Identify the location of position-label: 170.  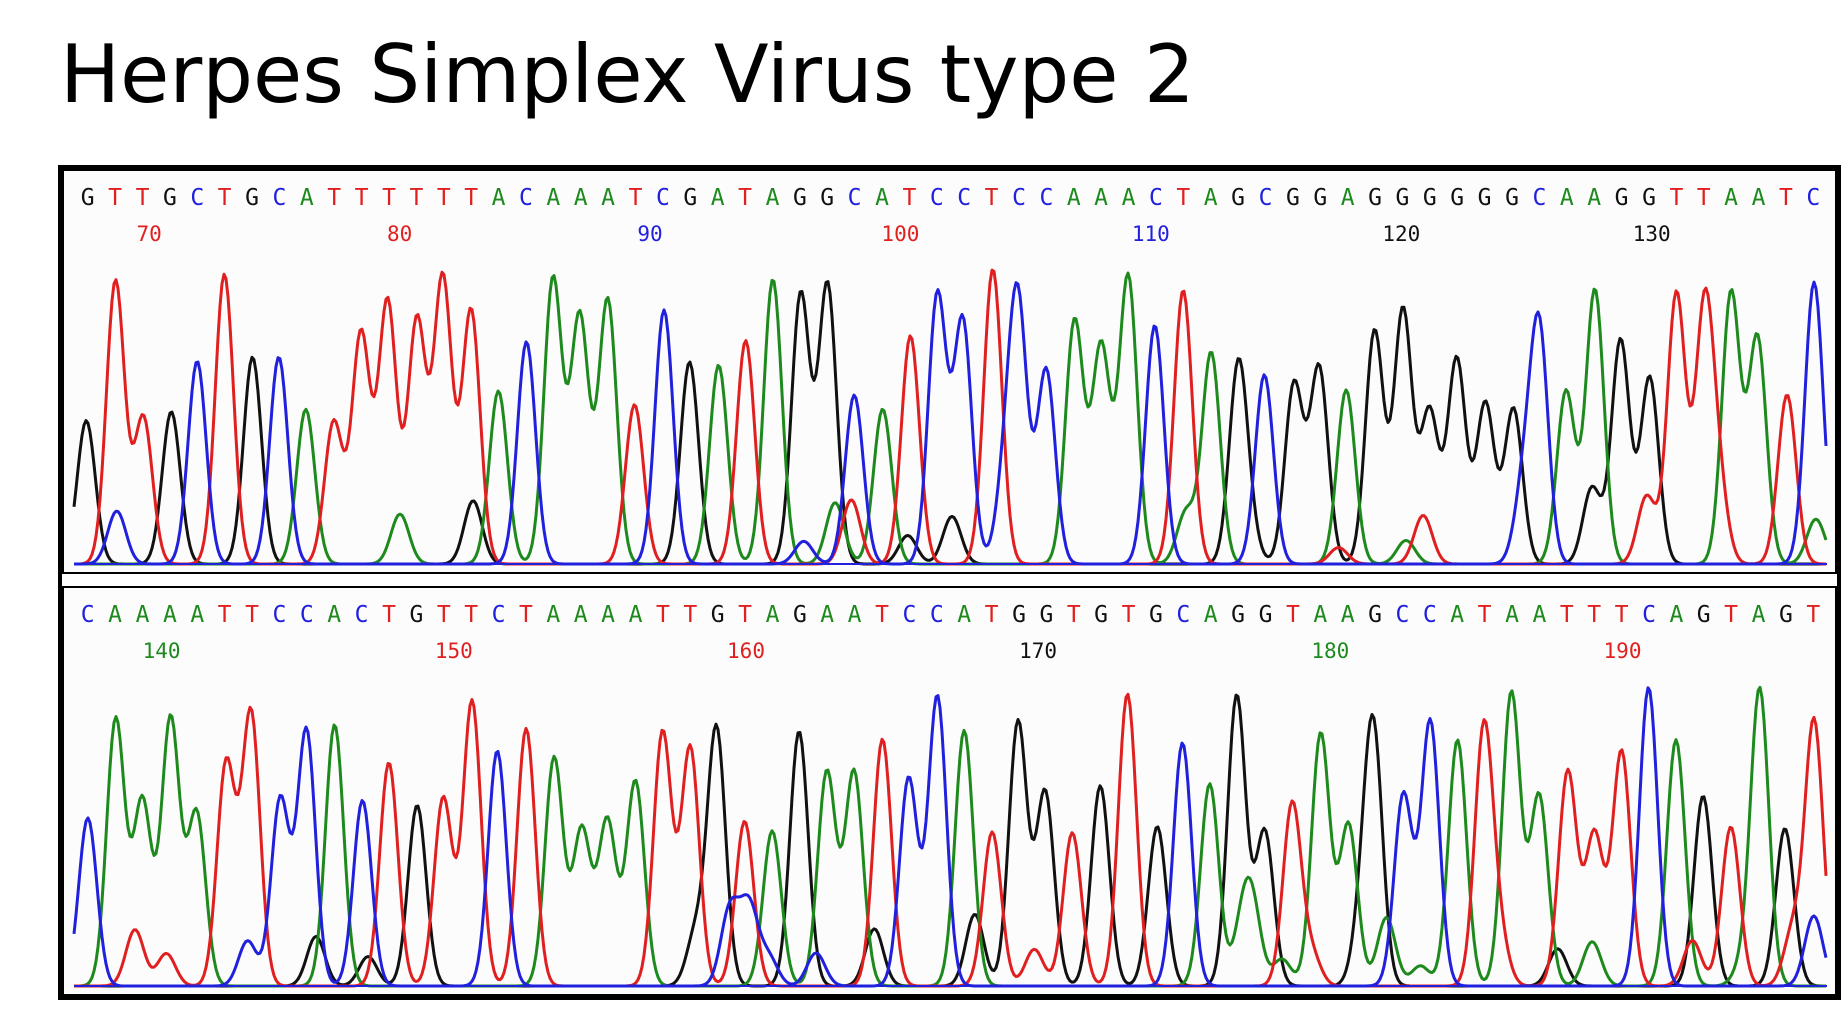
(1038, 651).